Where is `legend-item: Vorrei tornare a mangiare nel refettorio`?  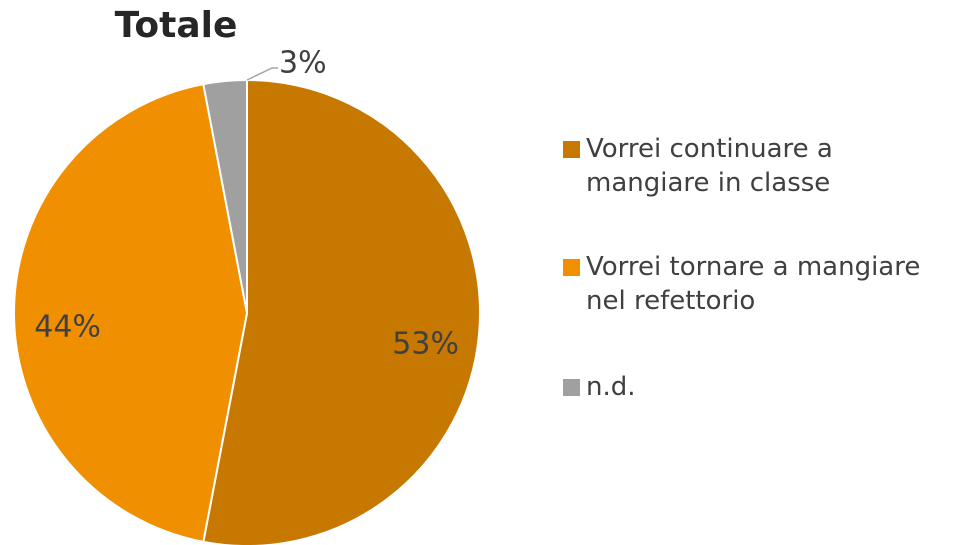
legend-item: Vorrei tornare a mangiare nel refettorio is located at coordinates (760, 284).